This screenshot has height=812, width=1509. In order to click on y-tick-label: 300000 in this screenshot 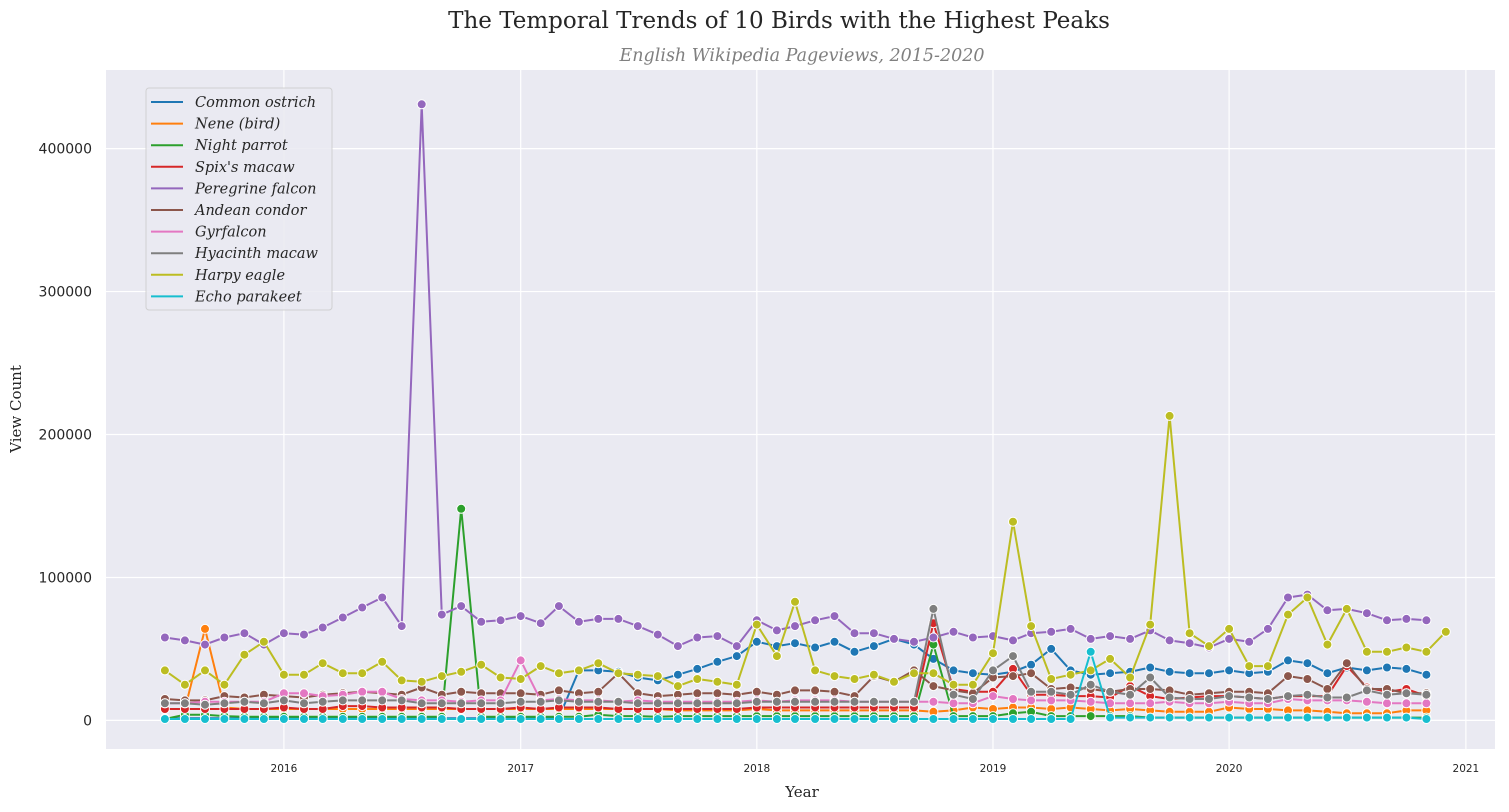, I will do `click(65, 293)`.